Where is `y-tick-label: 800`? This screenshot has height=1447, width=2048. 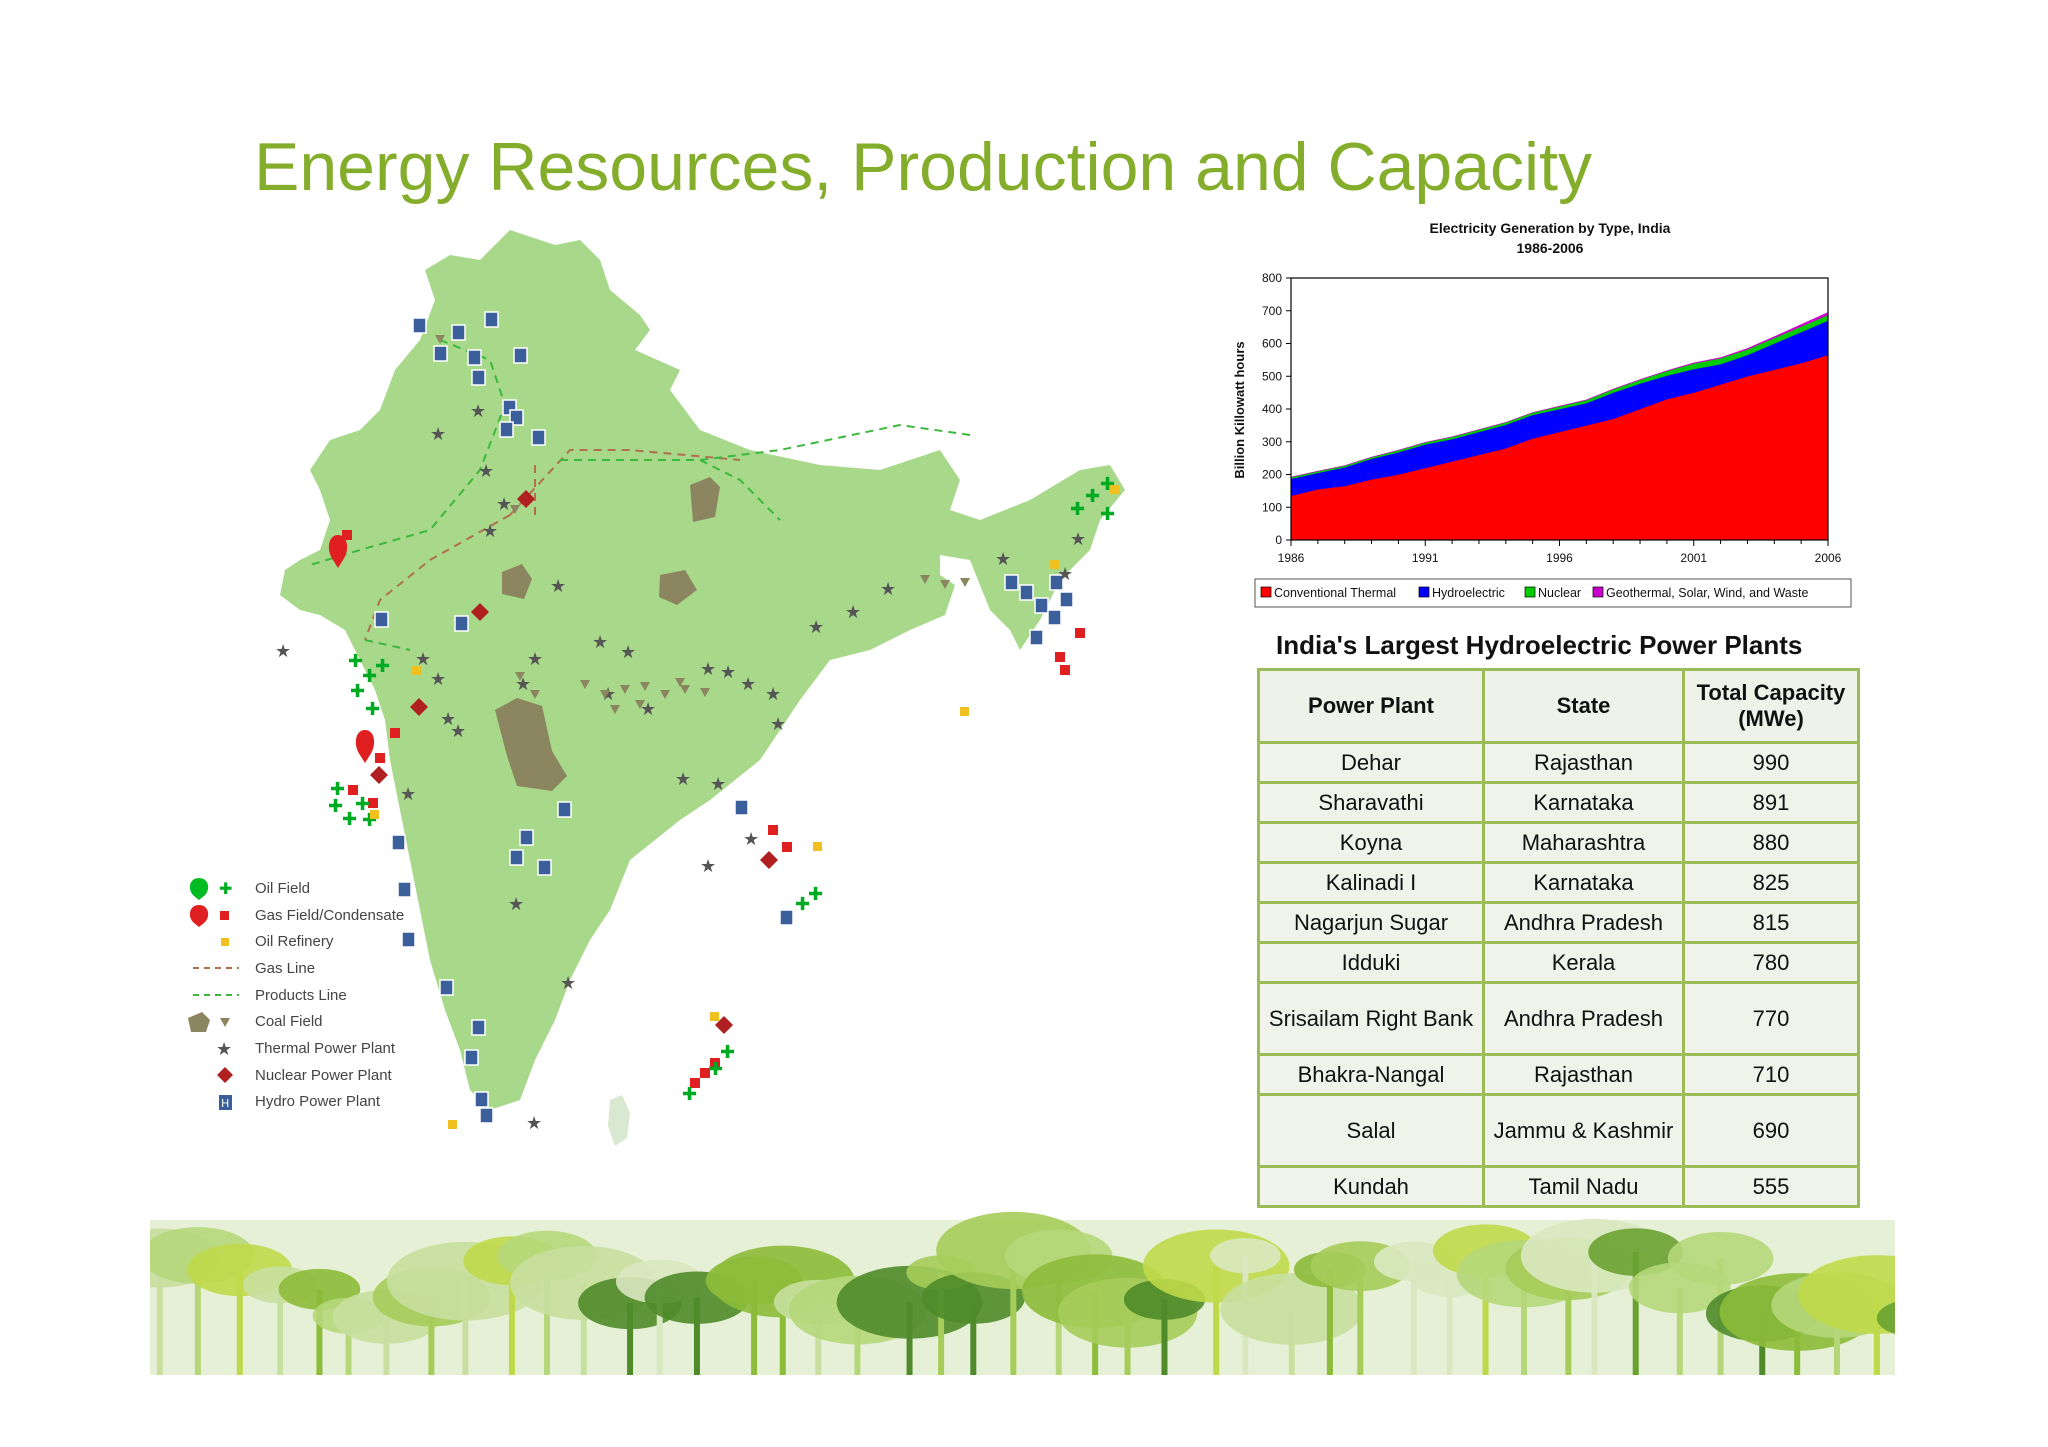
y-tick-label: 800 is located at coordinates (1272, 278).